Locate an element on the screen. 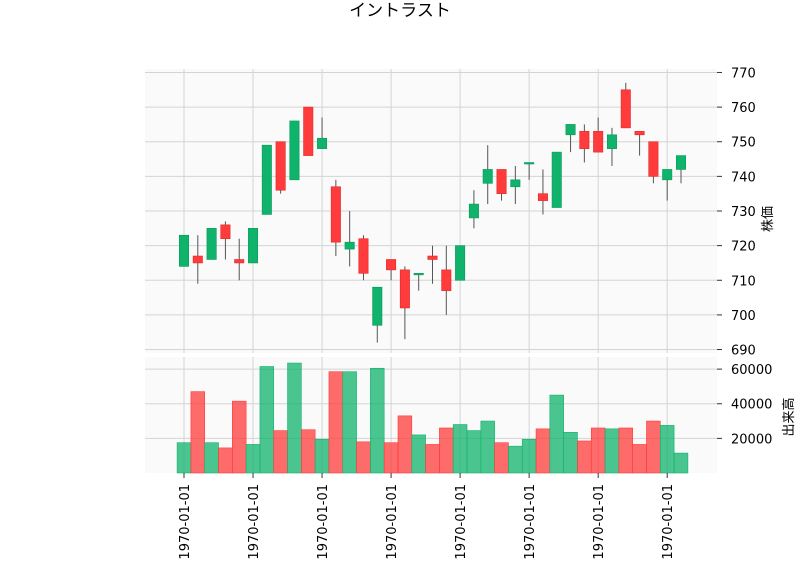 Image resolution: width=800 pixels, height=575 pixels. y-tick-label: 710 is located at coordinates (743, 281).